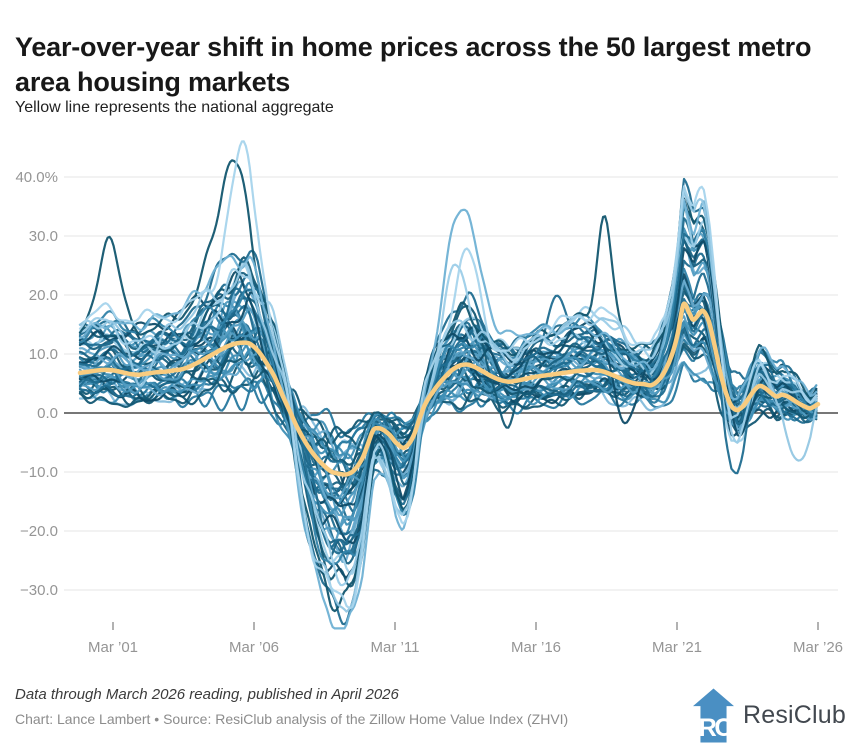 This screenshot has height=749, width=860. I want to click on y-axis-label: −10.0, so click(39, 472).